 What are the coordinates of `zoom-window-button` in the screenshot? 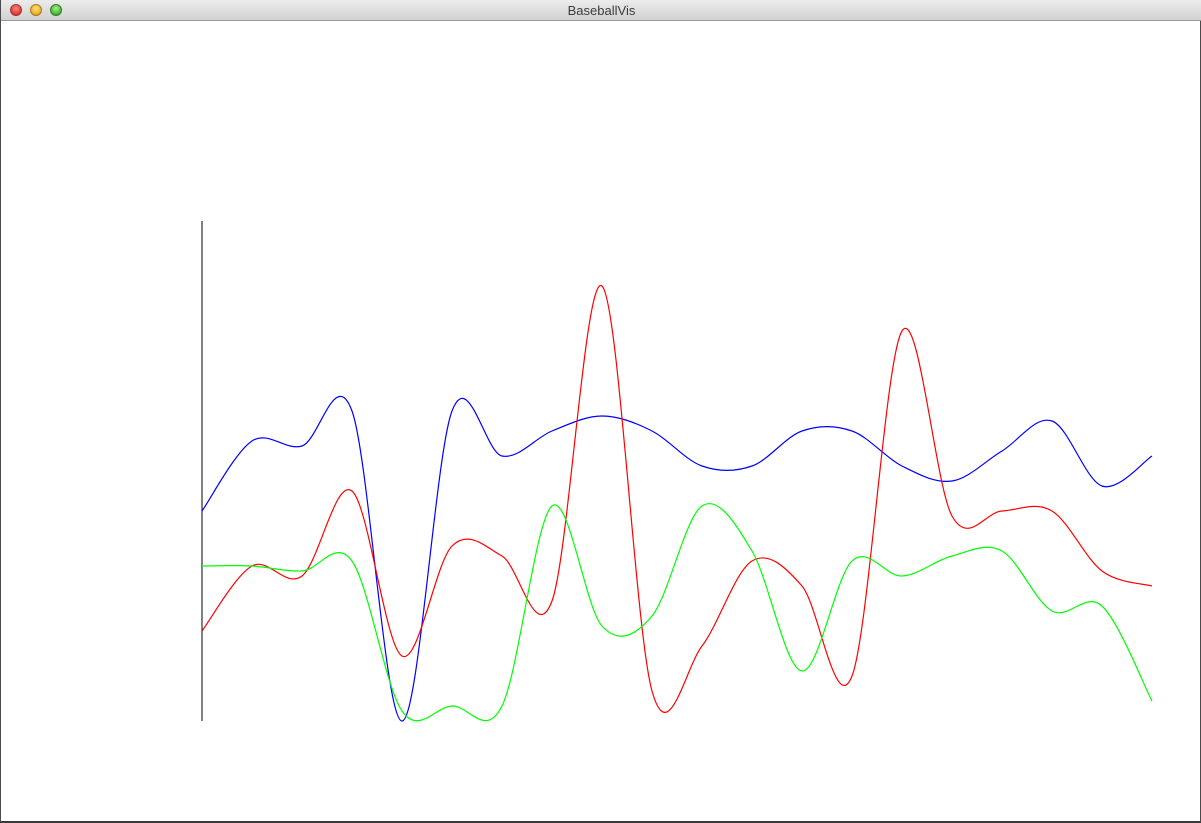 It's located at (56, 10).